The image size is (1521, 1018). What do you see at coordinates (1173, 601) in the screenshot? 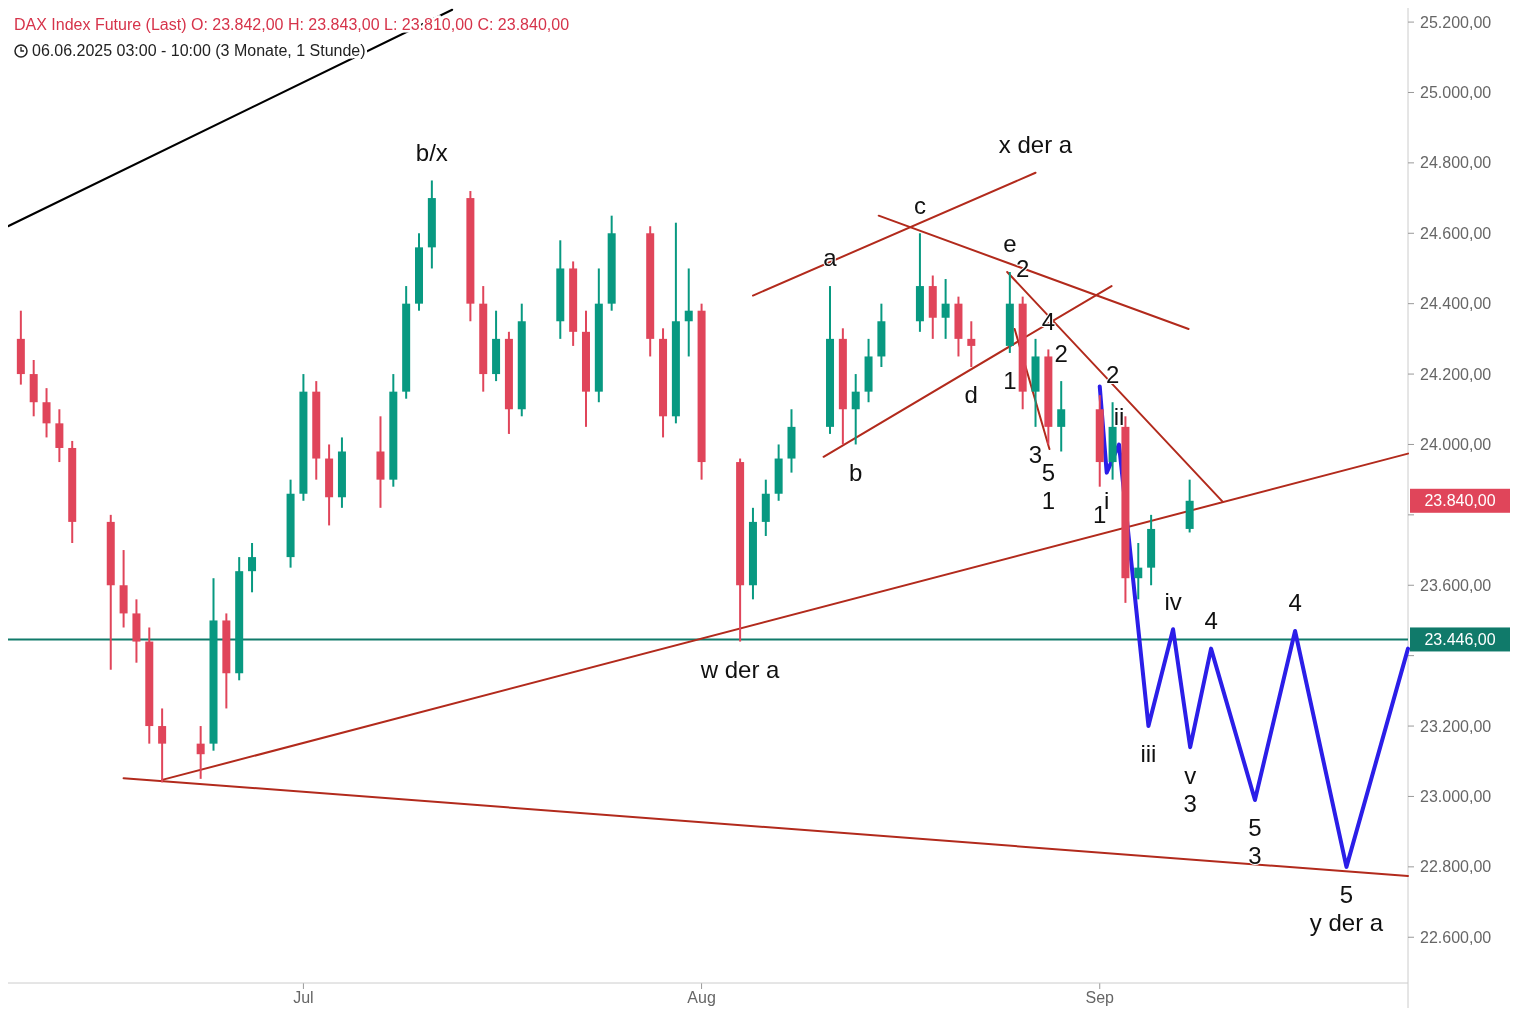
I see `annotation: iv` at bounding box center [1173, 601].